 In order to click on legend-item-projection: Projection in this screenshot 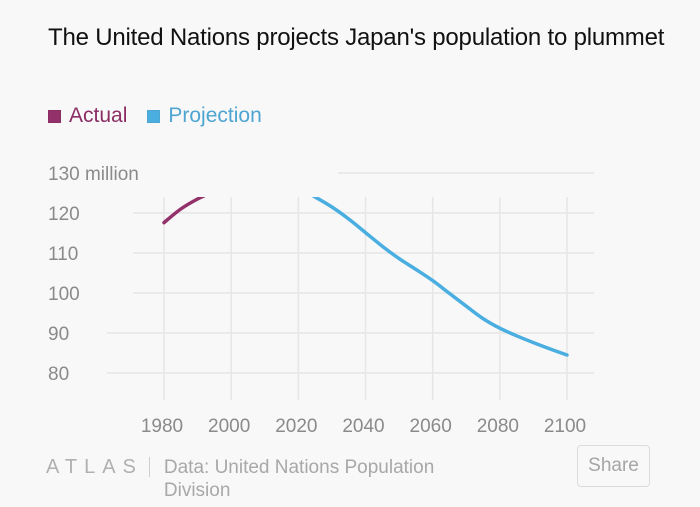, I will do `click(204, 116)`.